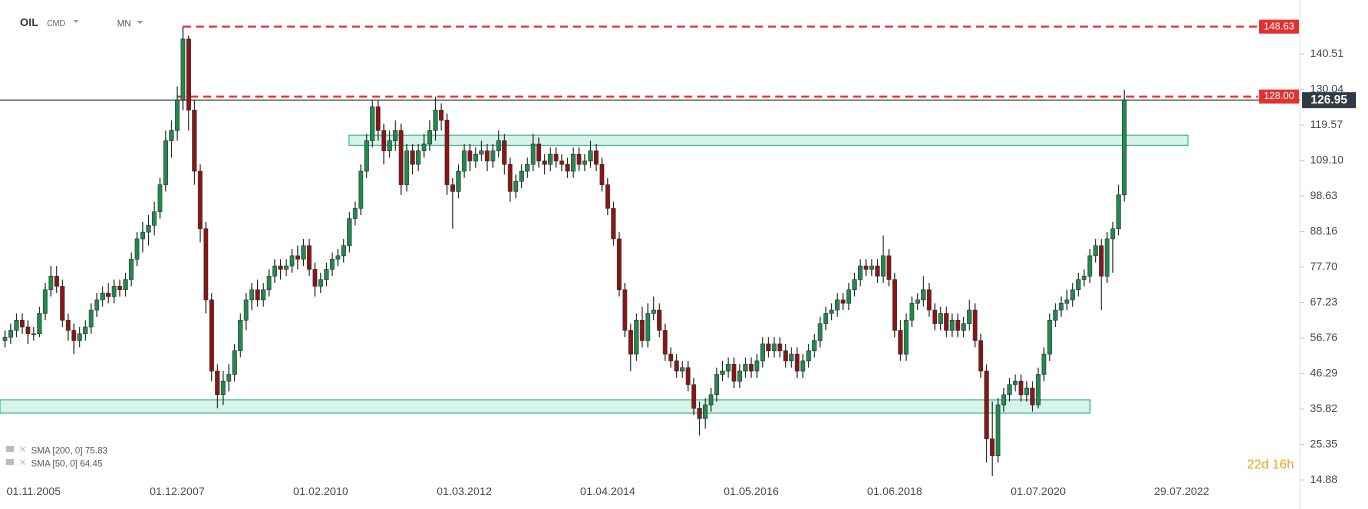 The height and width of the screenshot is (509, 1368). Describe the element at coordinates (69, 450) in the screenshot. I see `indicator-label: SMA [200, 0] 75.83` at that location.